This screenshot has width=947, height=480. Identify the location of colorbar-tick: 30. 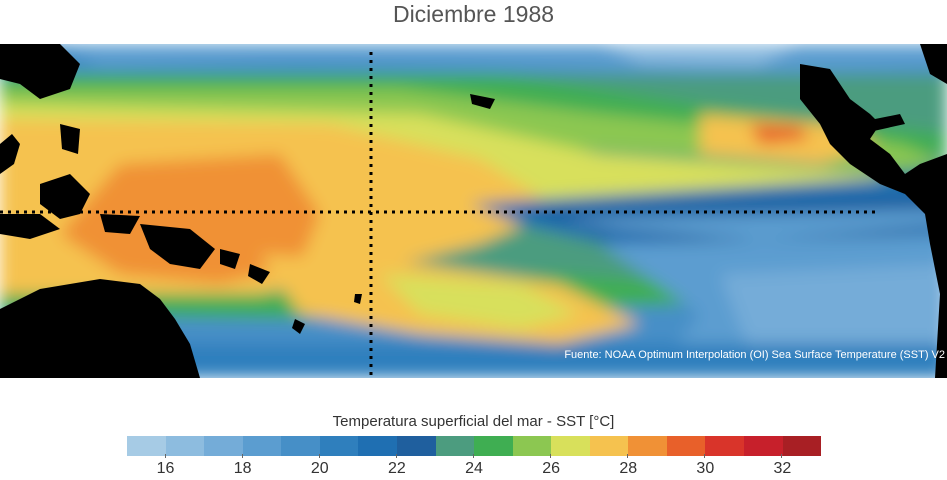
(705, 466).